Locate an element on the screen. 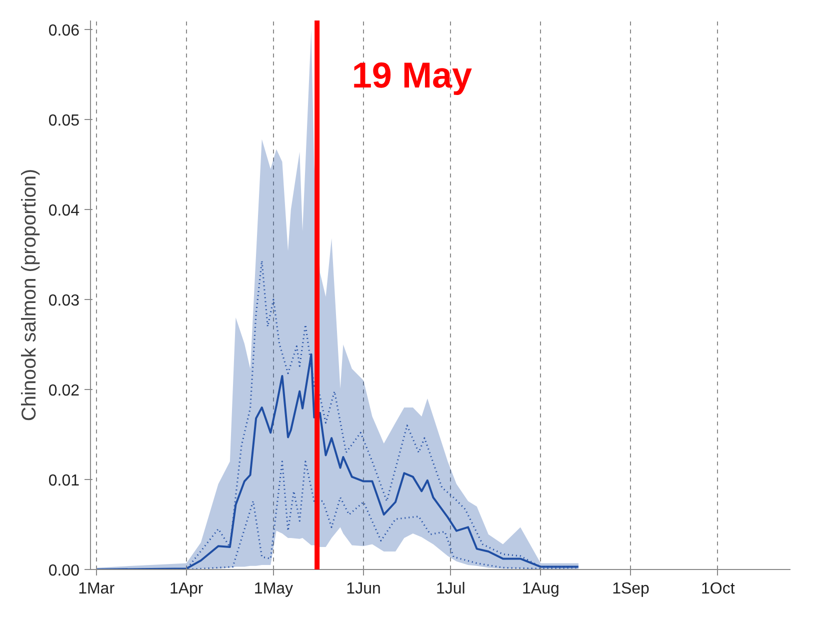 Image resolution: width=822 pixels, height=620 pixels. y-tick-label: 0.05 is located at coordinates (64, 121).